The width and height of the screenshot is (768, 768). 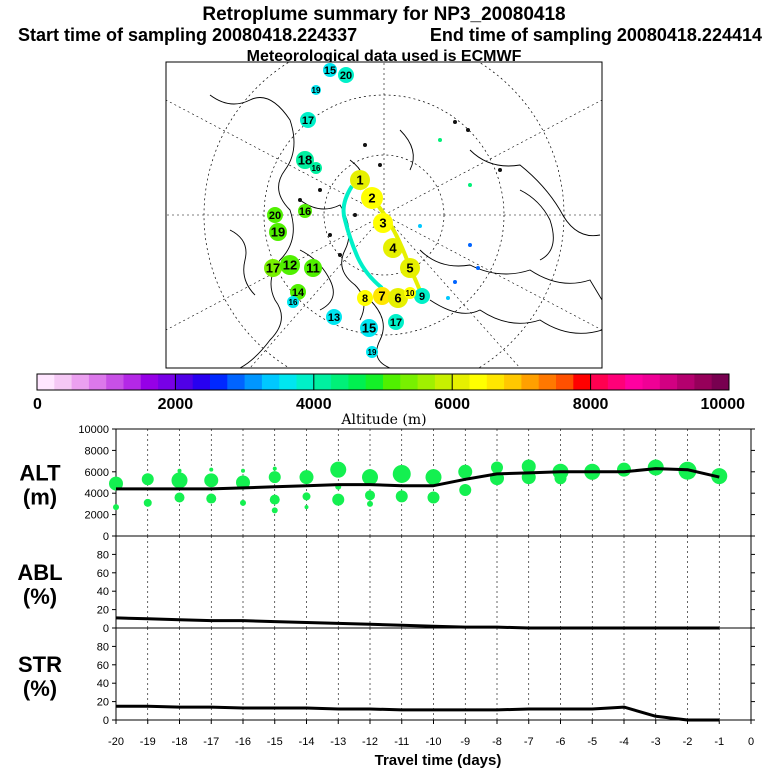 I want to click on x-tick-label: -5, so click(x=592, y=742).